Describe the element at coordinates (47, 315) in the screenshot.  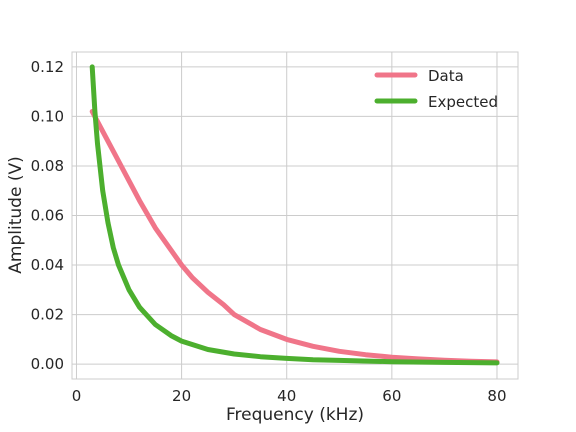
I see `y-tick-label: 0.02` at that location.